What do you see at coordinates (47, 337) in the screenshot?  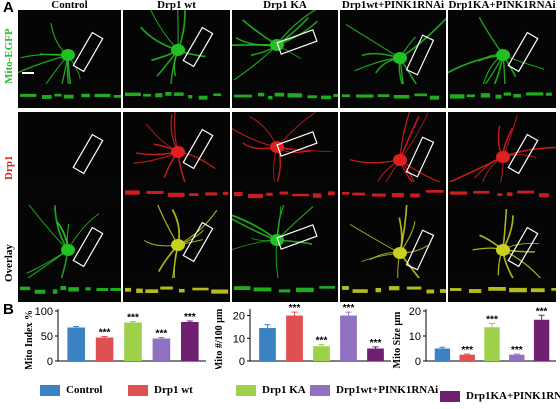 I see `y-tick-label: 50` at bounding box center [47, 337].